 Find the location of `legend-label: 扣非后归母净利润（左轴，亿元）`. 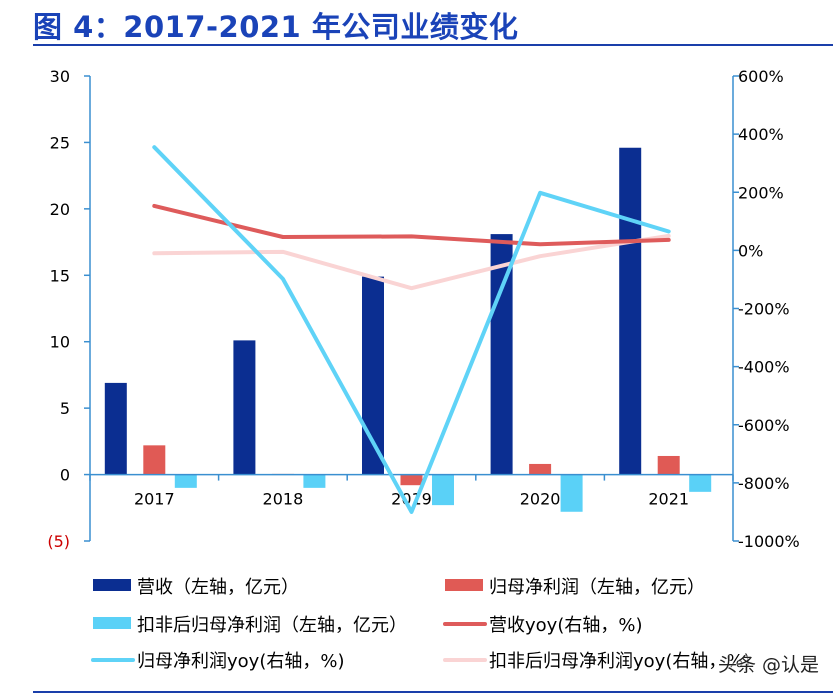

legend-label: 扣非后归母净利润（左轴，亿元） is located at coordinates (272, 625).